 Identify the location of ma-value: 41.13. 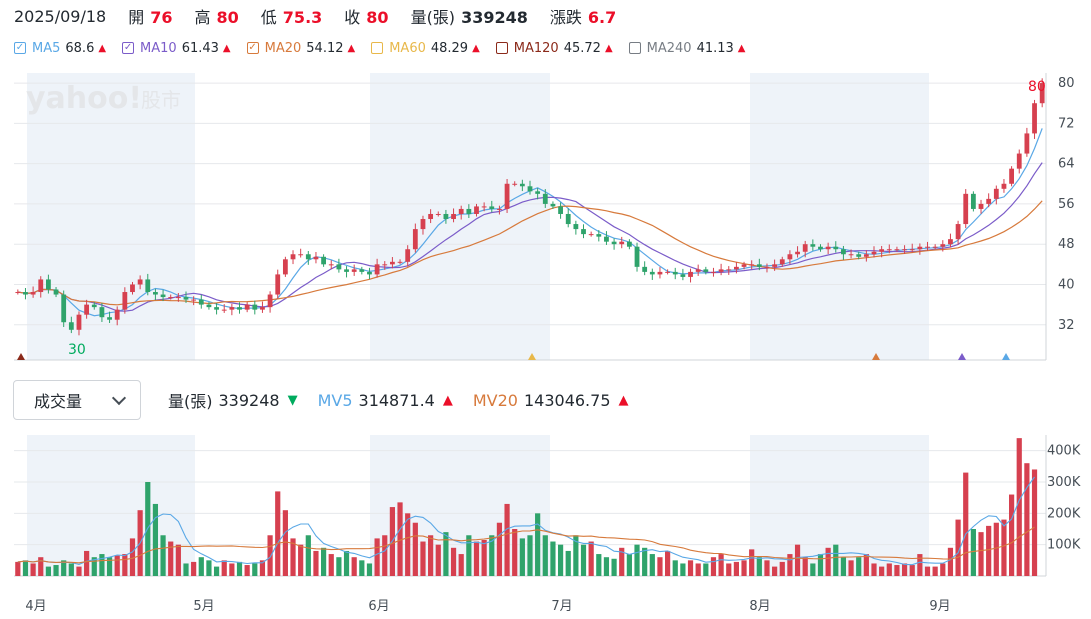
(715, 48).